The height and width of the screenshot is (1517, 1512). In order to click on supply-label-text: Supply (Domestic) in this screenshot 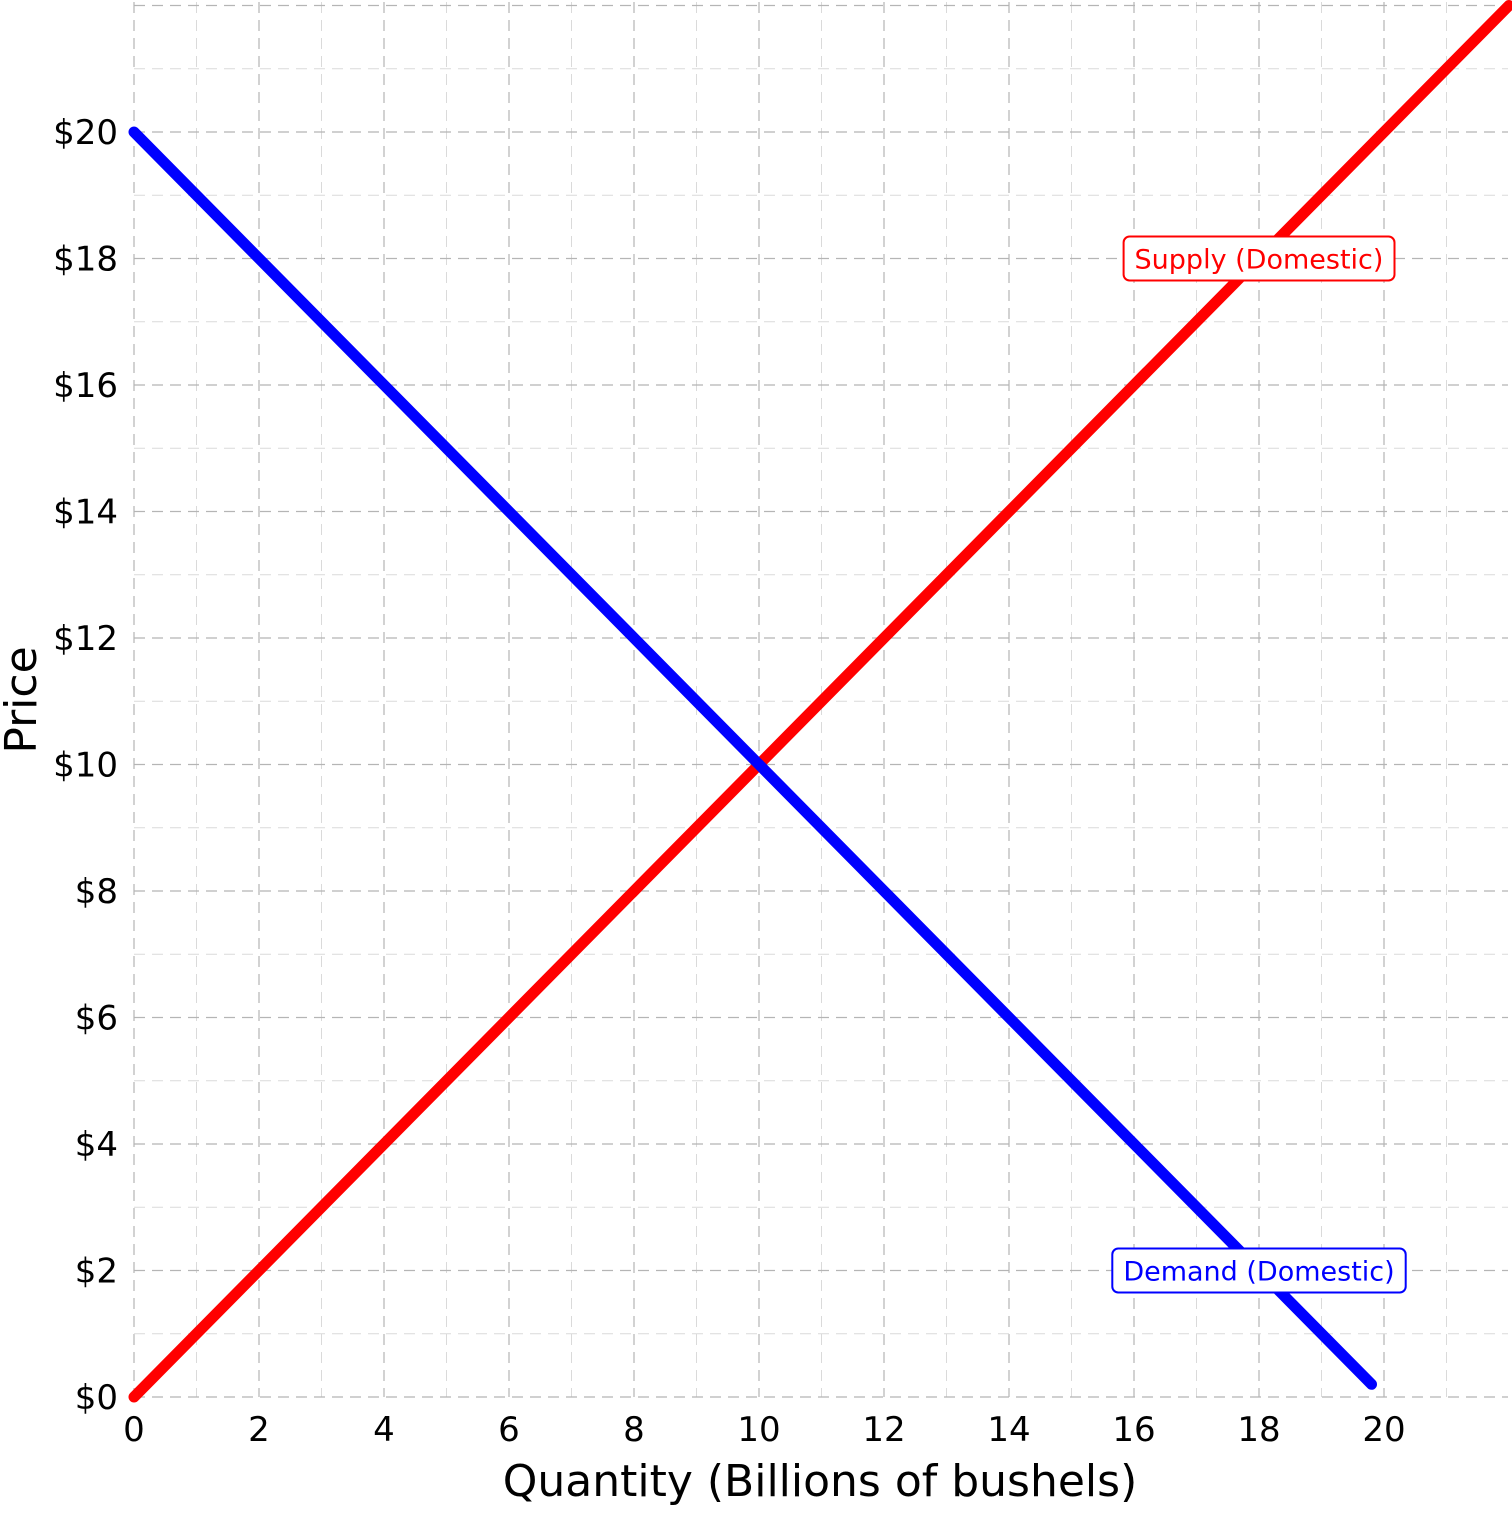, I will do `click(1259, 260)`.